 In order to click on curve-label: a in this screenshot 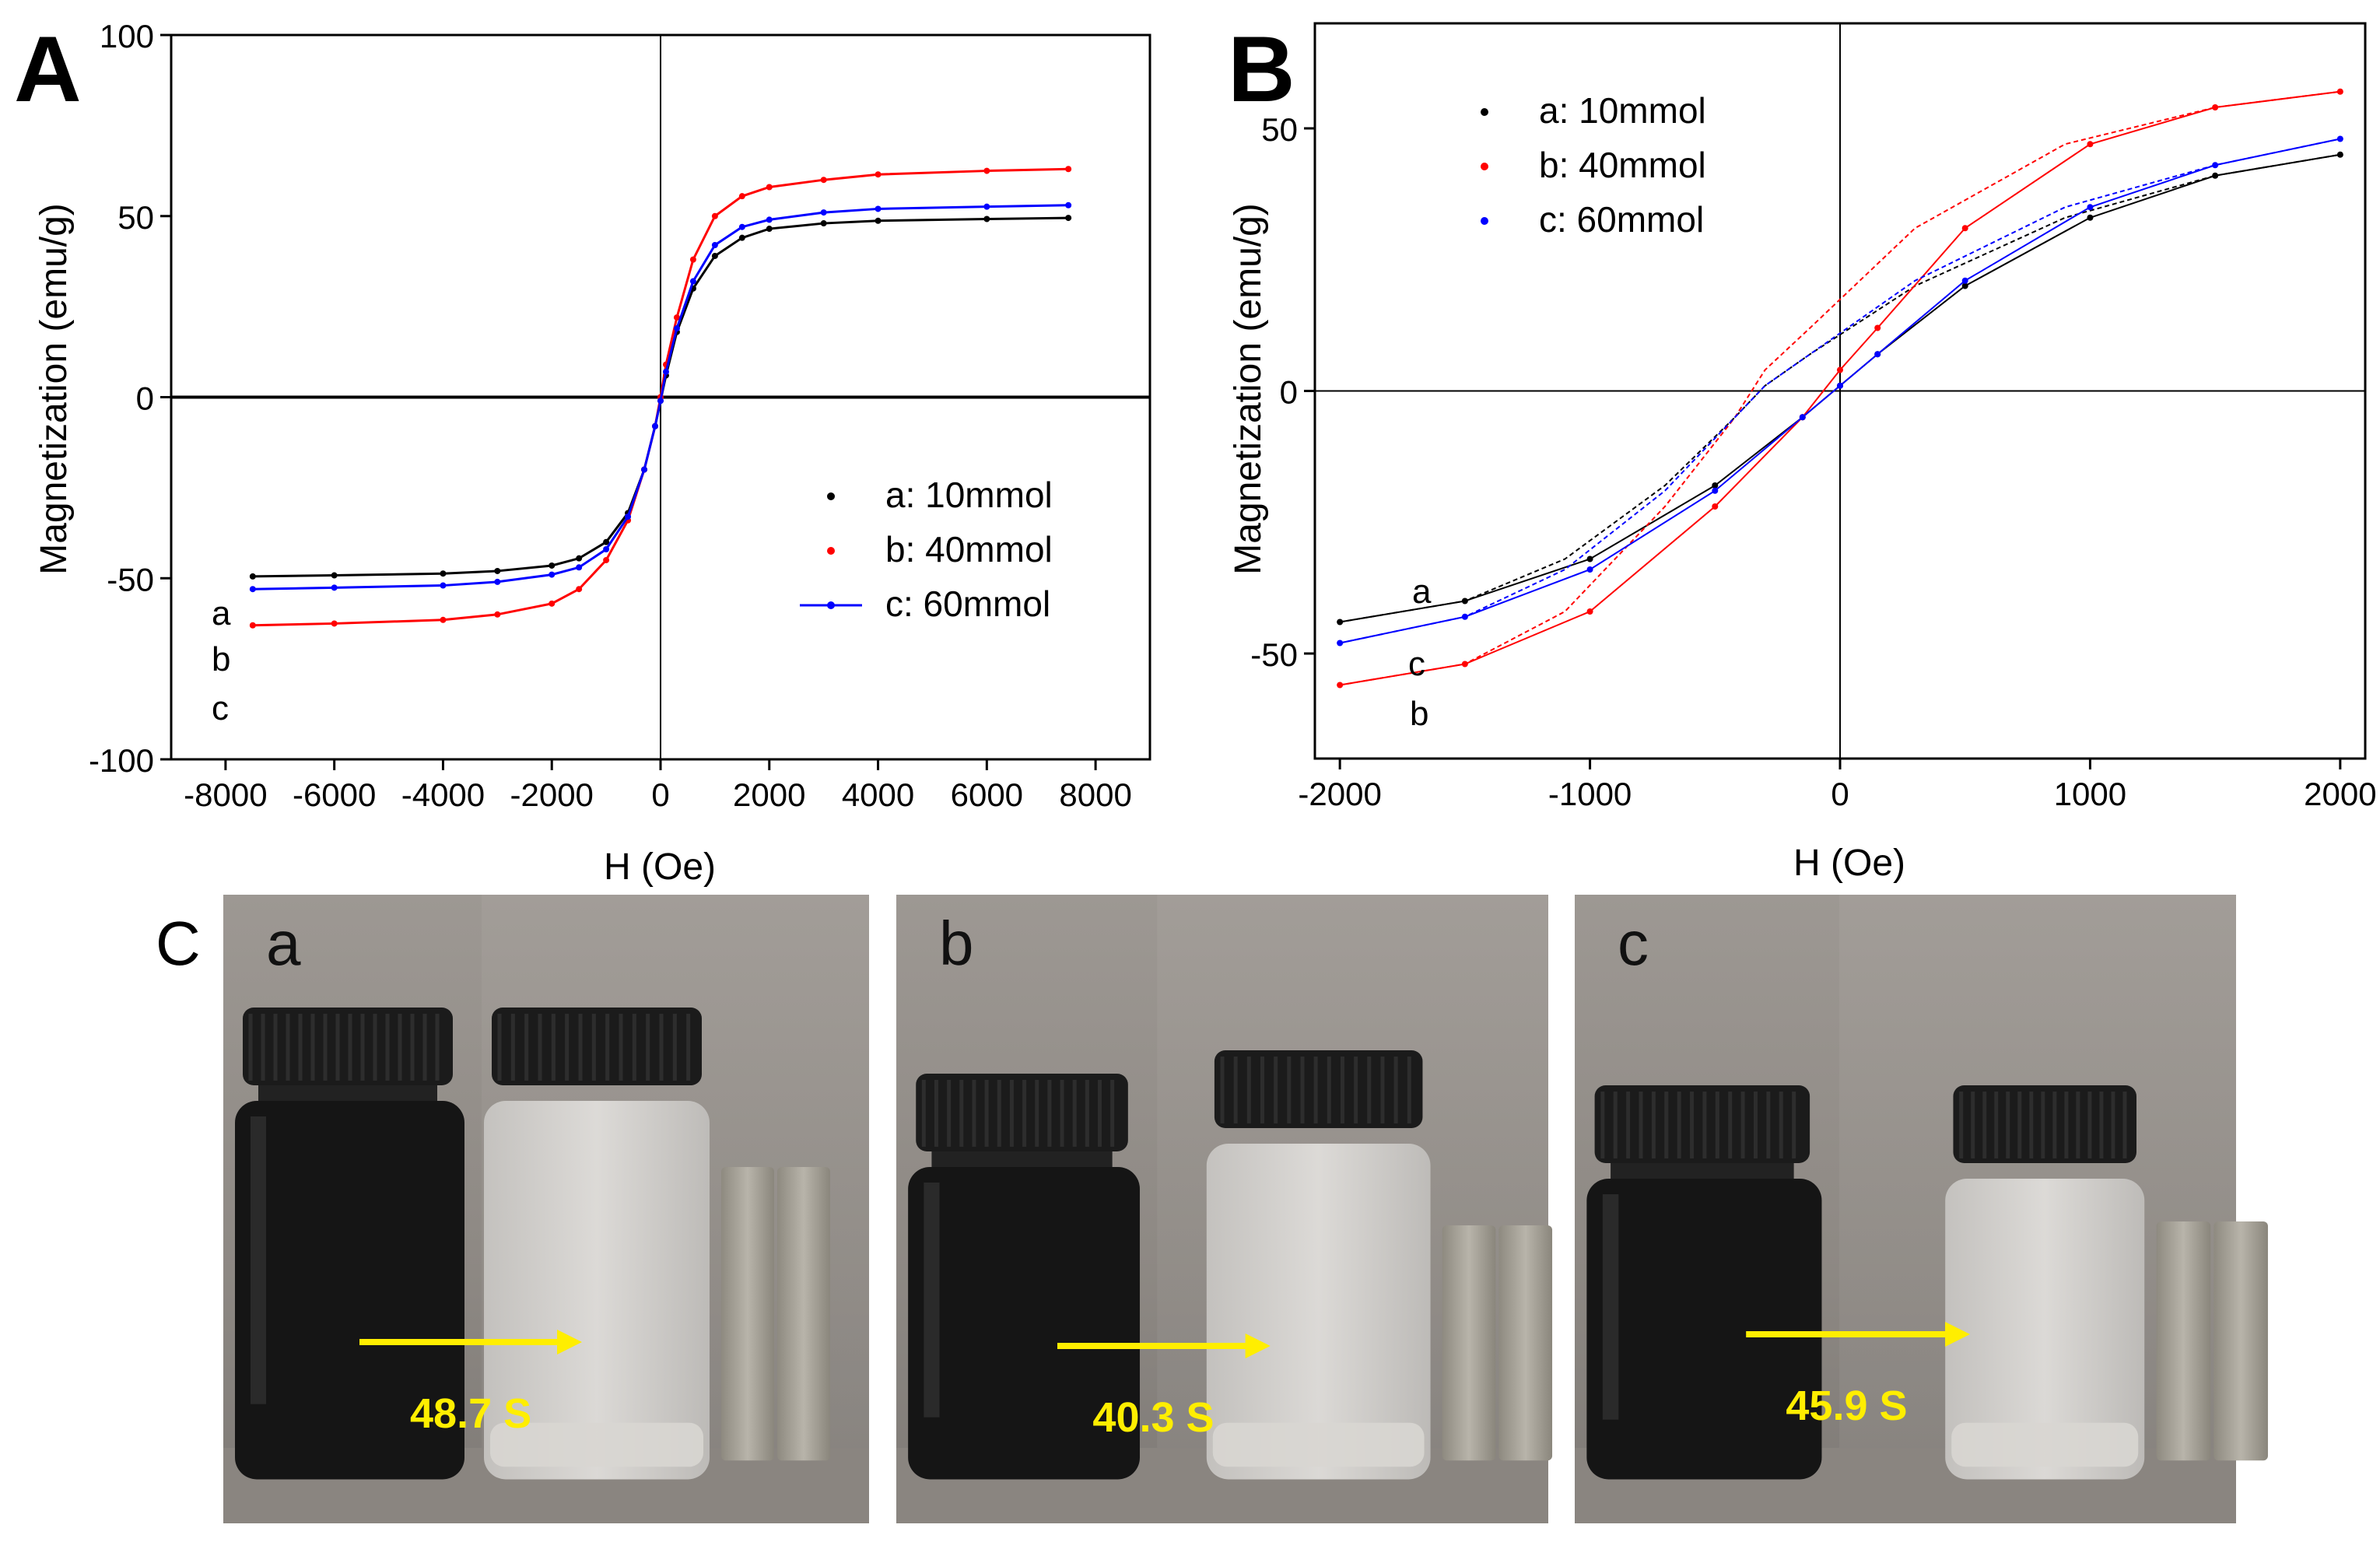, I will do `click(1422, 592)`.